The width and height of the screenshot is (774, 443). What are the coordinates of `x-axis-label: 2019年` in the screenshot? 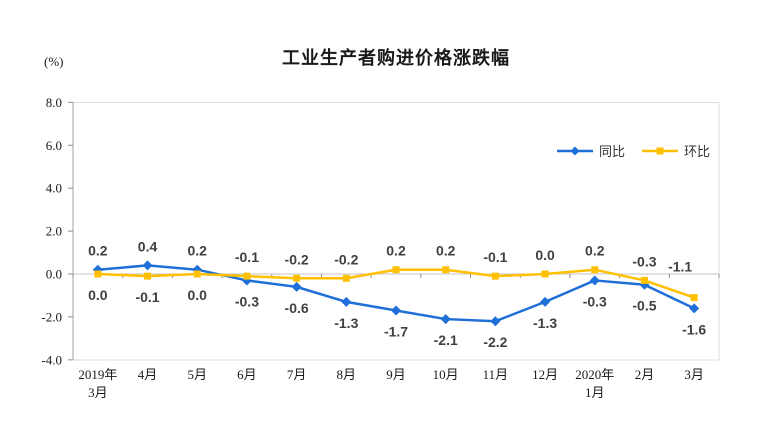 It's located at (97, 374).